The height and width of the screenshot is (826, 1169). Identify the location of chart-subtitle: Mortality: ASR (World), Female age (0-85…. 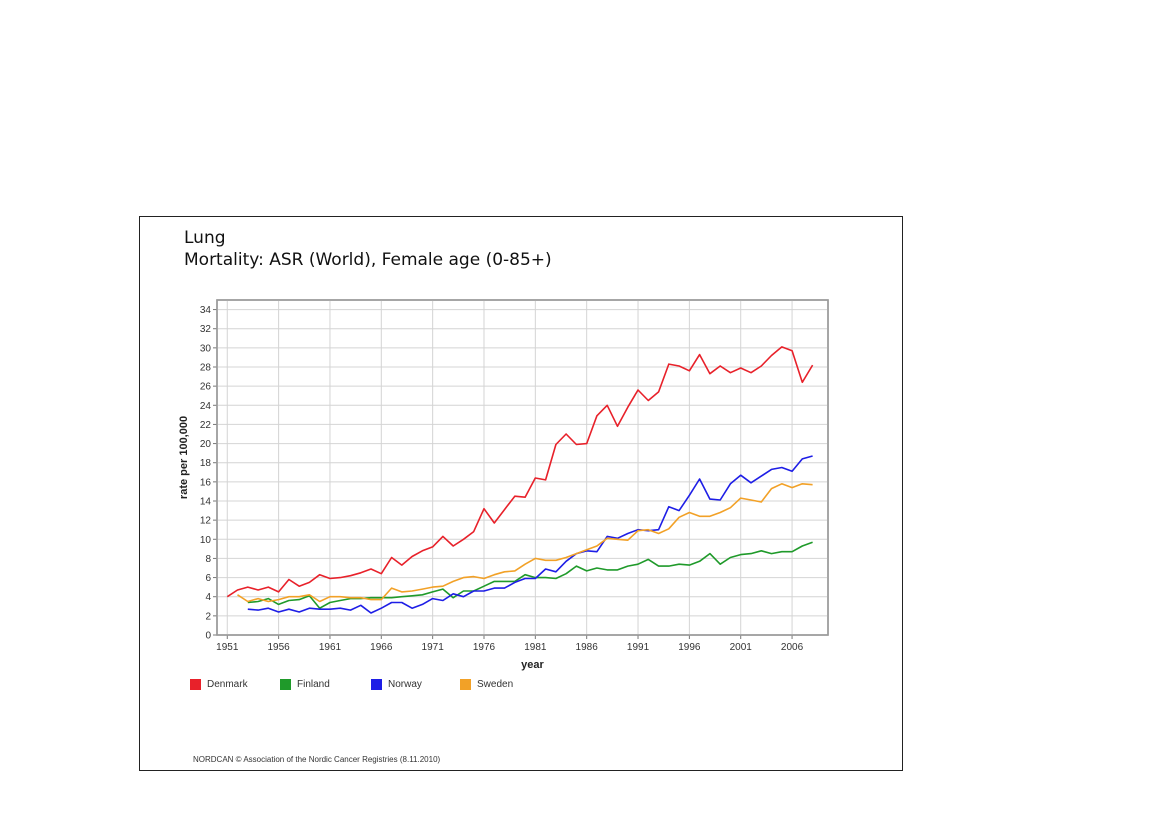
(368, 260).